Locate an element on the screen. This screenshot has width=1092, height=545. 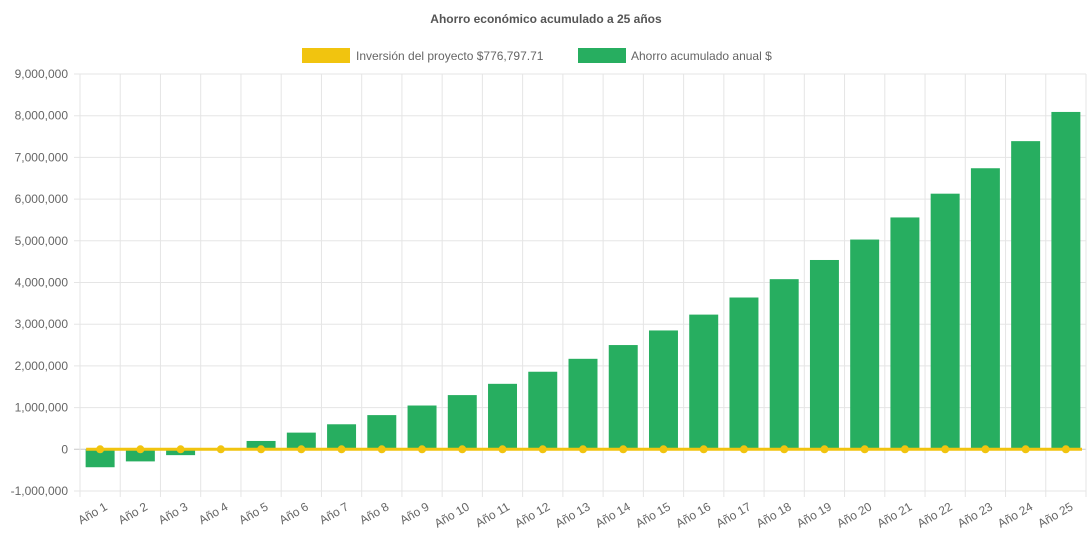
x-tick-label: Año 13 is located at coordinates (573, 514).